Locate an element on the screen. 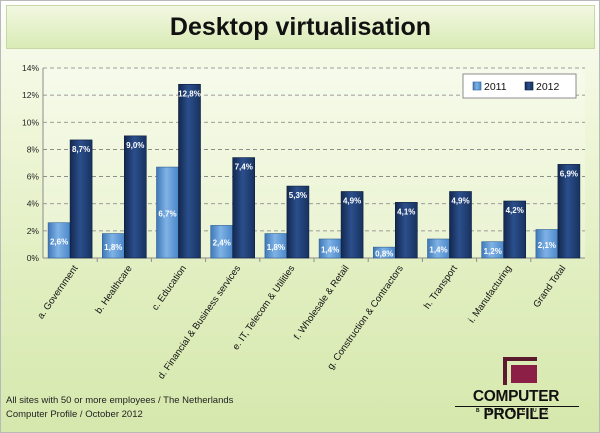 The width and height of the screenshot is (600, 433). legend-label-2011: 2011 is located at coordinates (495, 87).